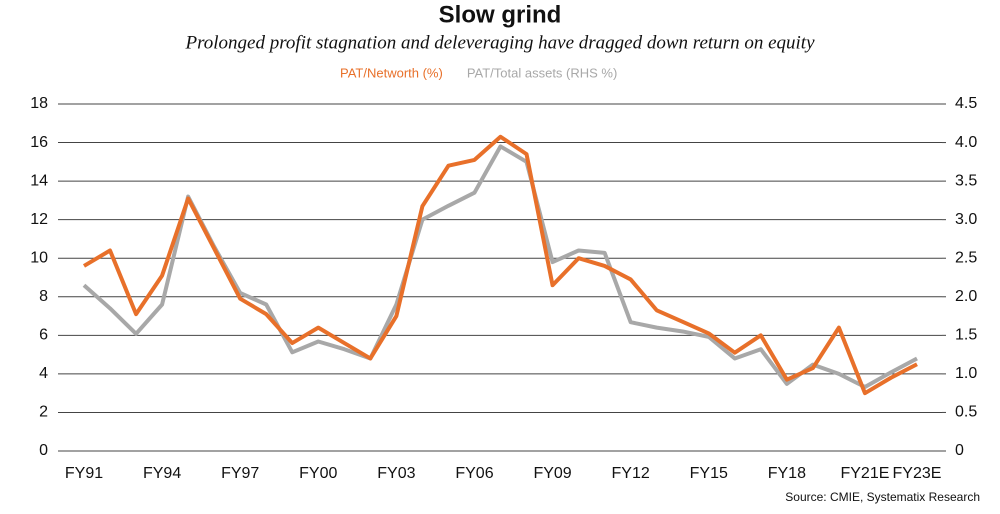  What do you see at coordinates (966, 296) in the screenshot?
I see `y2-tick-label: 2.0` at bounding box center [966, 296].